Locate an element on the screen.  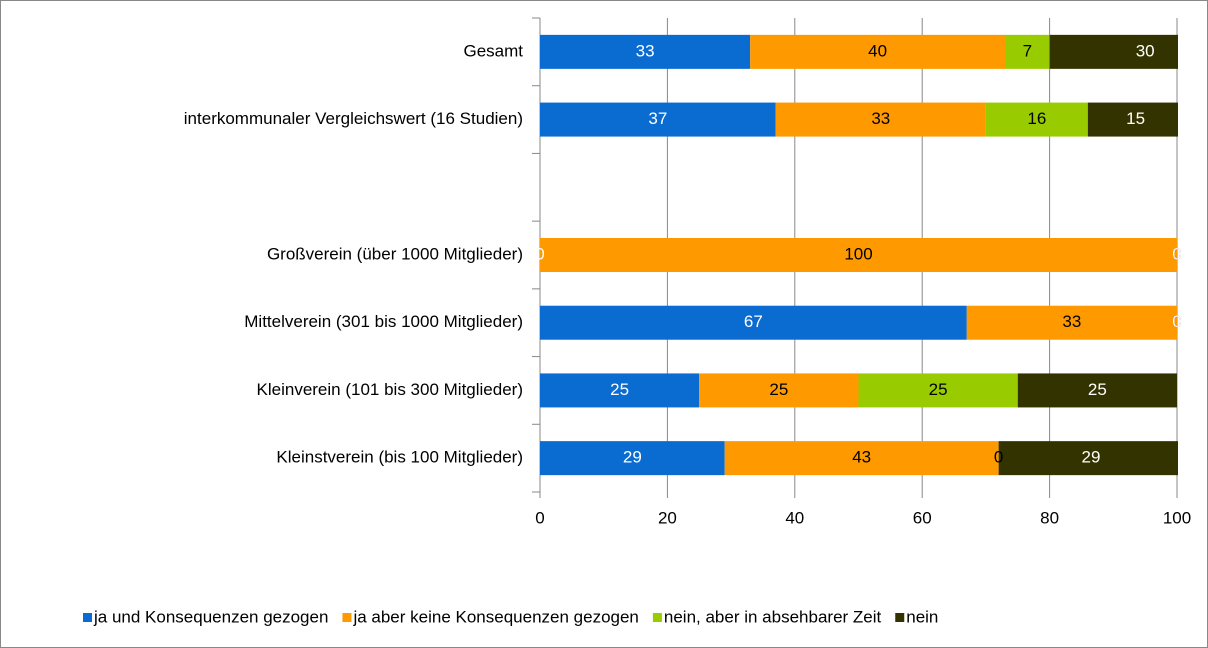
legend-label: ja aber keine Konsequenzen gezogen is located at coordinates (495, 616).